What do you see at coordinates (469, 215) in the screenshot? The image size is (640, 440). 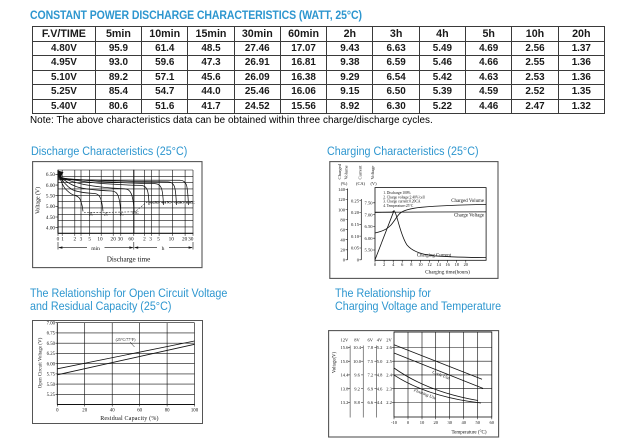 I see `svg-text: Charge Voltage` at bounding box center [469, 215].